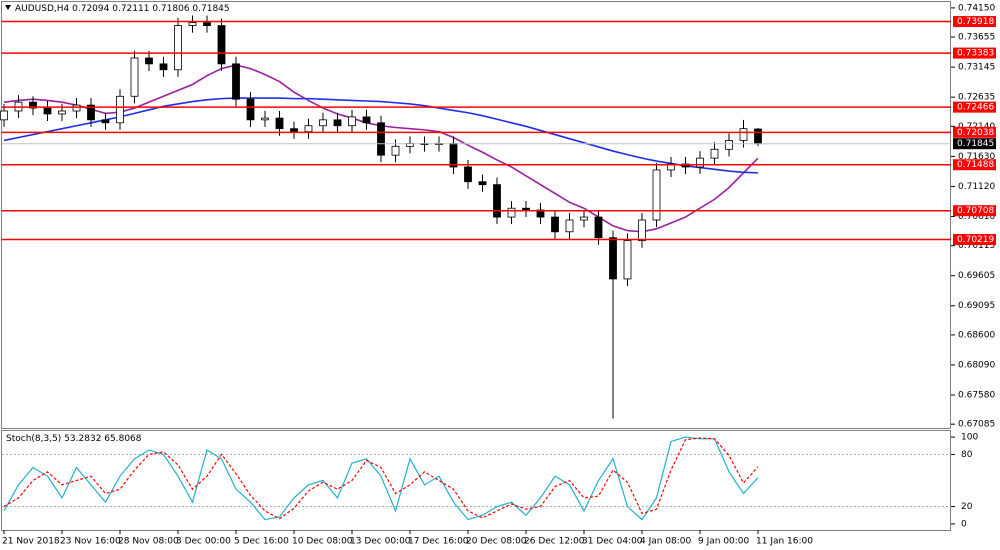  What do you see at coordinates (976, 425) in the screenshot?
I see `y-tick-label: 0.67085` at bounding box center [976, 425].